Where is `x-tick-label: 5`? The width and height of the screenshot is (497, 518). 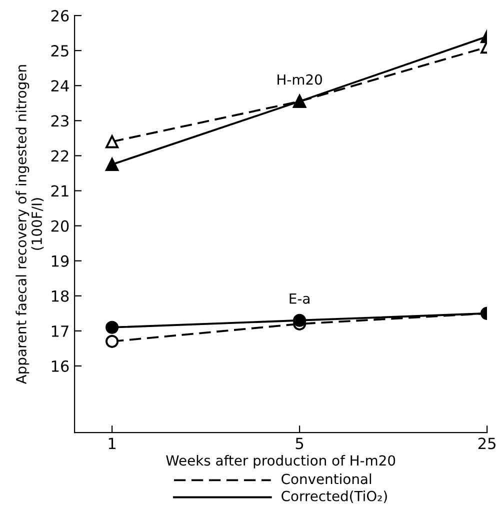
x-tick-label: 5 is located at coordinates (300, 444).